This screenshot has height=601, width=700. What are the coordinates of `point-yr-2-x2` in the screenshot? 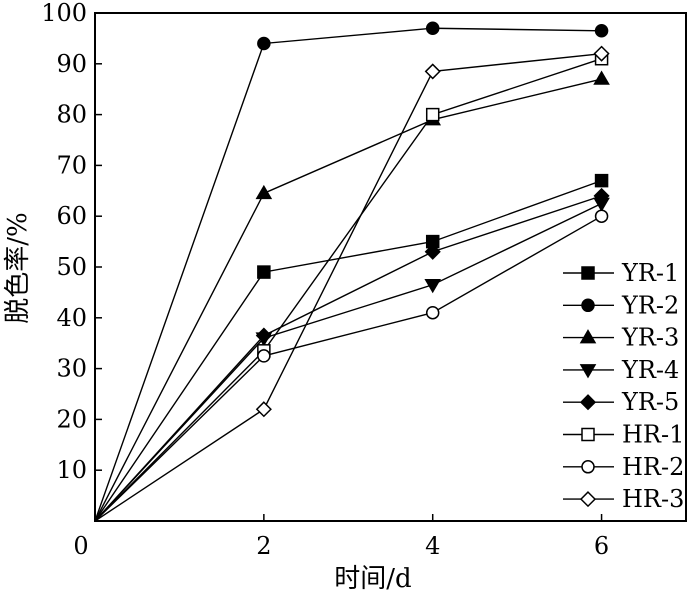 It's located at (264, 43).